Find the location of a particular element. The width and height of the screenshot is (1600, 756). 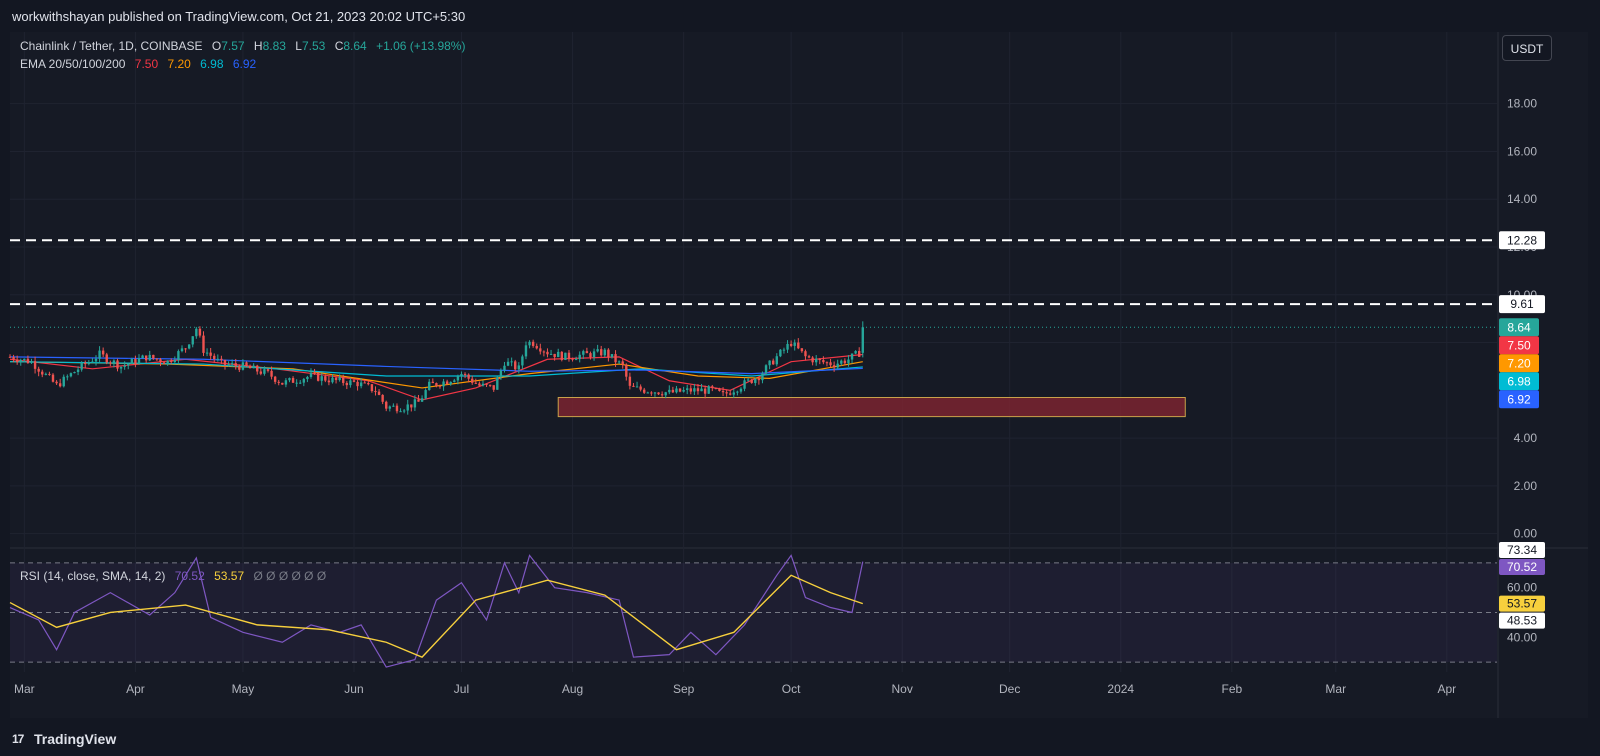

rsi-price-label: 53.57 is located at coordinates (1522, 604).